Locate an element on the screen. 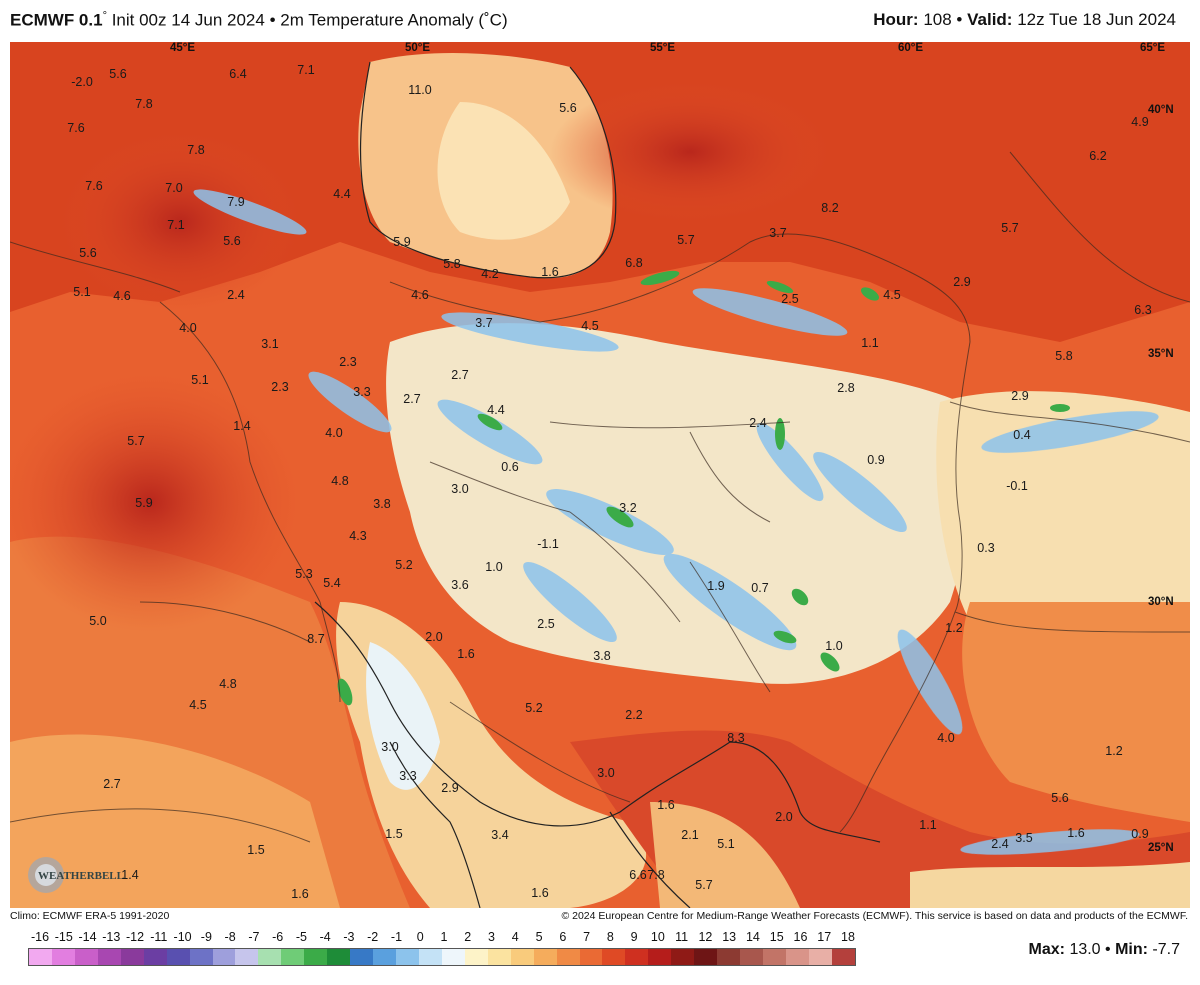  colorbar-tick-label: -6 is located at coordinates (278, 937).